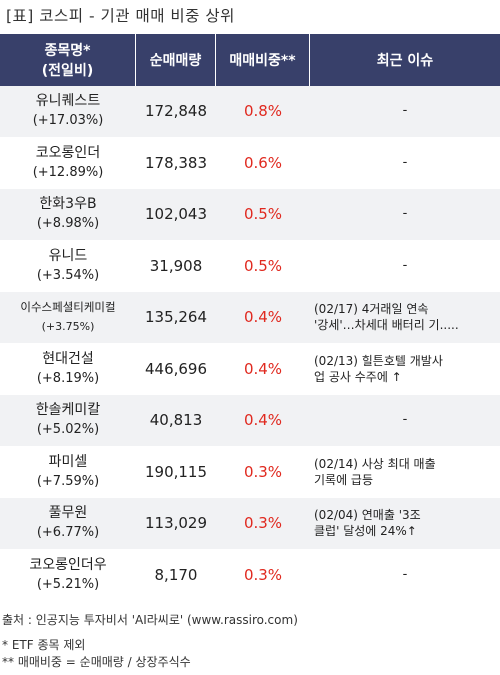  Describe the element at coordinates (68, 513) in the screenshot. I see `stock-name: 풀무원` at that location.